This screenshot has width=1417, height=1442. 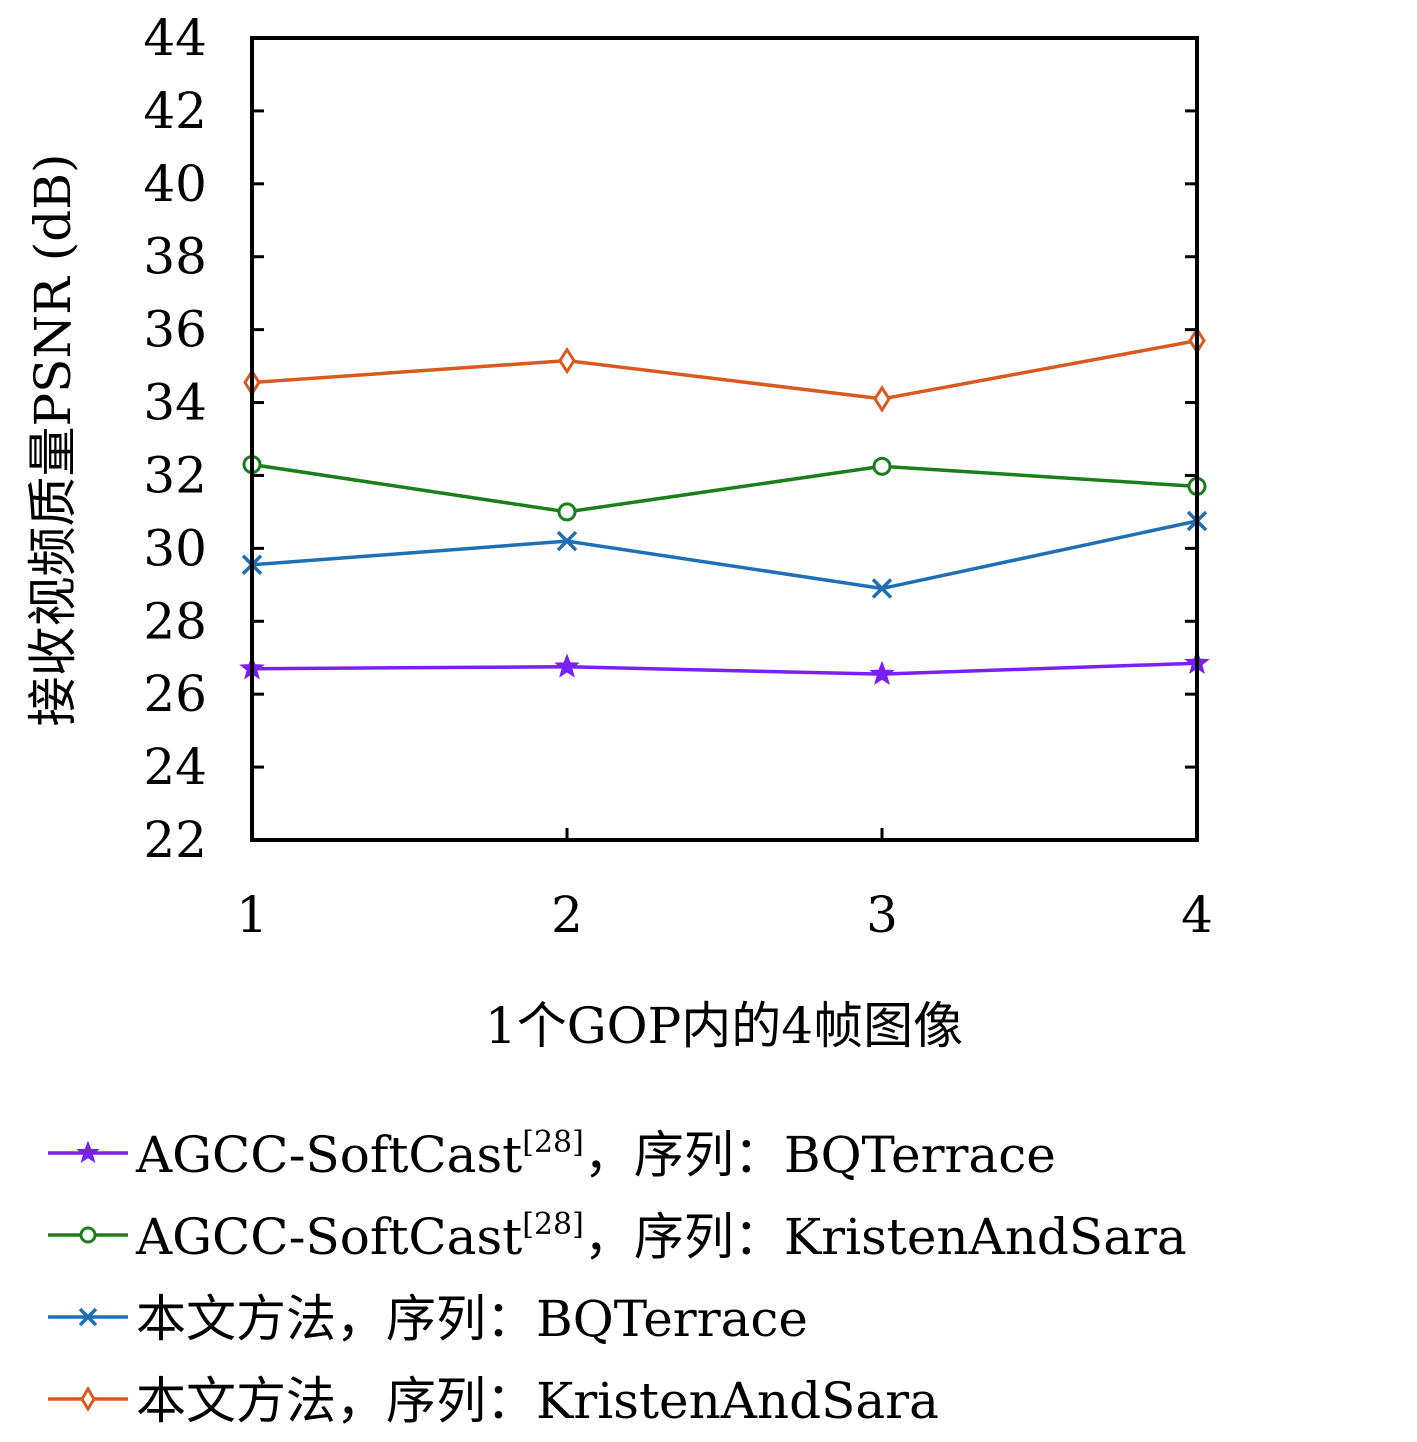 What do you see at coordinates (175, 330) in the screenshot?
I see `y-tick-label: 36` at bounding box center [175, 330].